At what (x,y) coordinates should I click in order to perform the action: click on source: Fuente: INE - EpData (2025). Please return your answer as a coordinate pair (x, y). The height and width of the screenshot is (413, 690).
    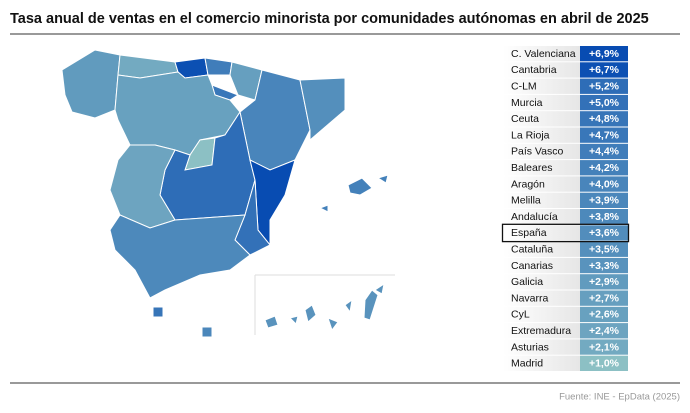
    Looking at the image, I should click on (619, 397).